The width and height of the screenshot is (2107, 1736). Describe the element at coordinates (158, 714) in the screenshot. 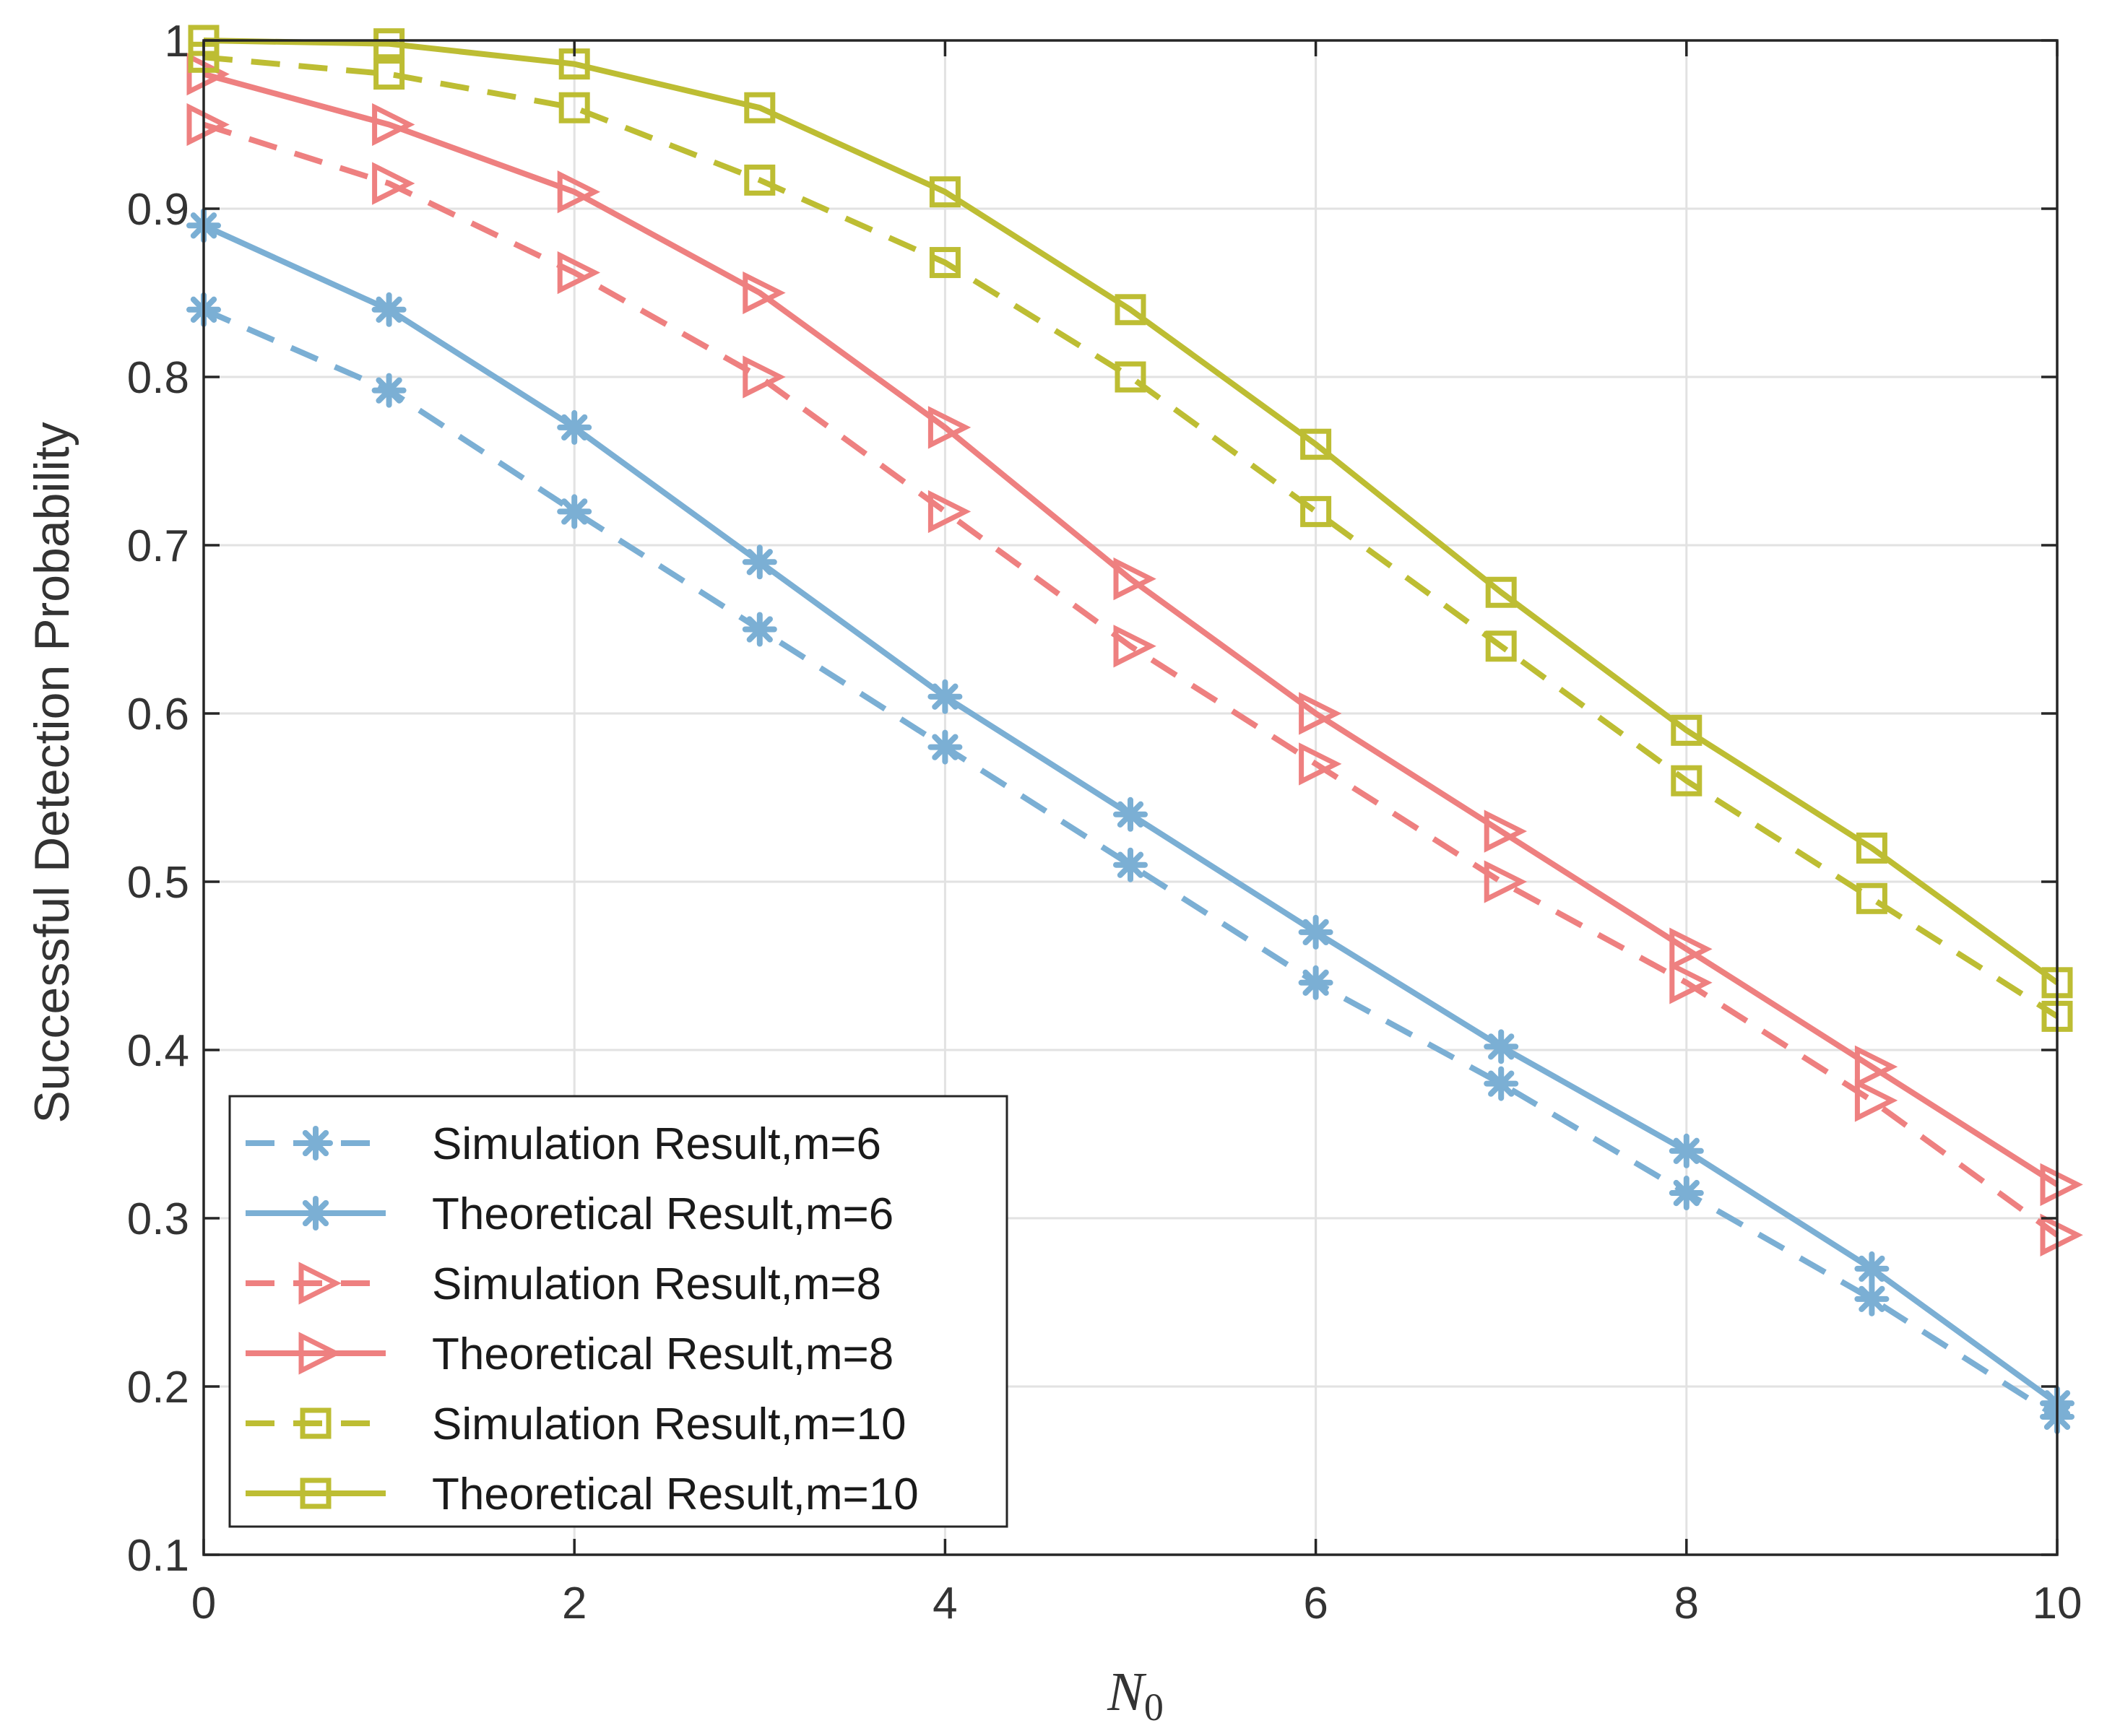

I see `y-tick-label: 0.6` at that location.